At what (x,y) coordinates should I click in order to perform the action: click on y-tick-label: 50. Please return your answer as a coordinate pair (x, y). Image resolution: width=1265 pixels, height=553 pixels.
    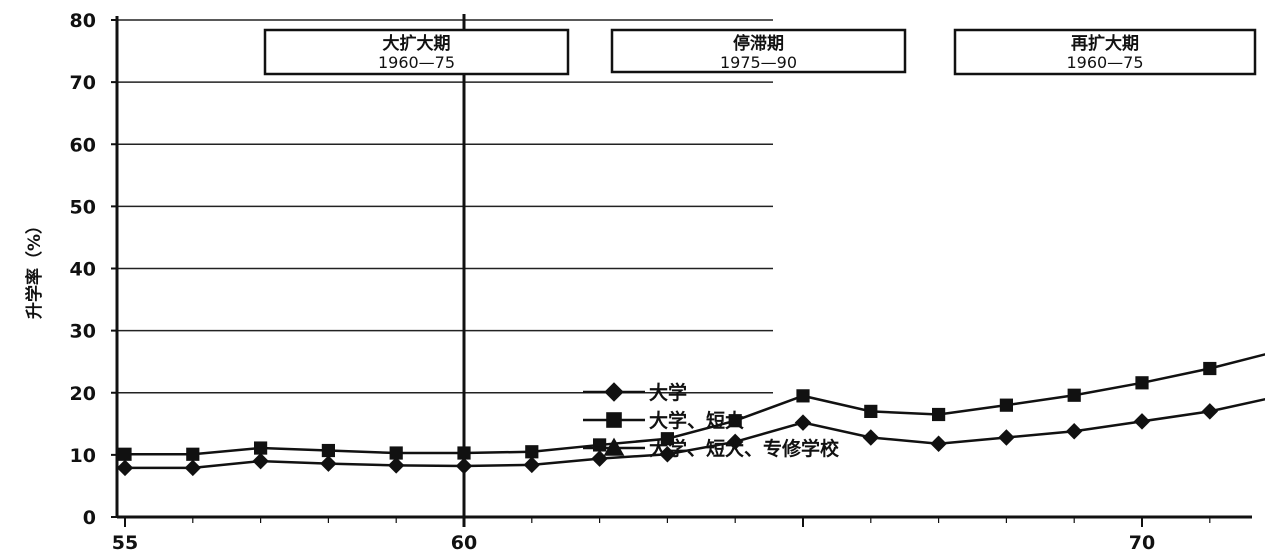
    Looking at the image, I should click on (83, 207).